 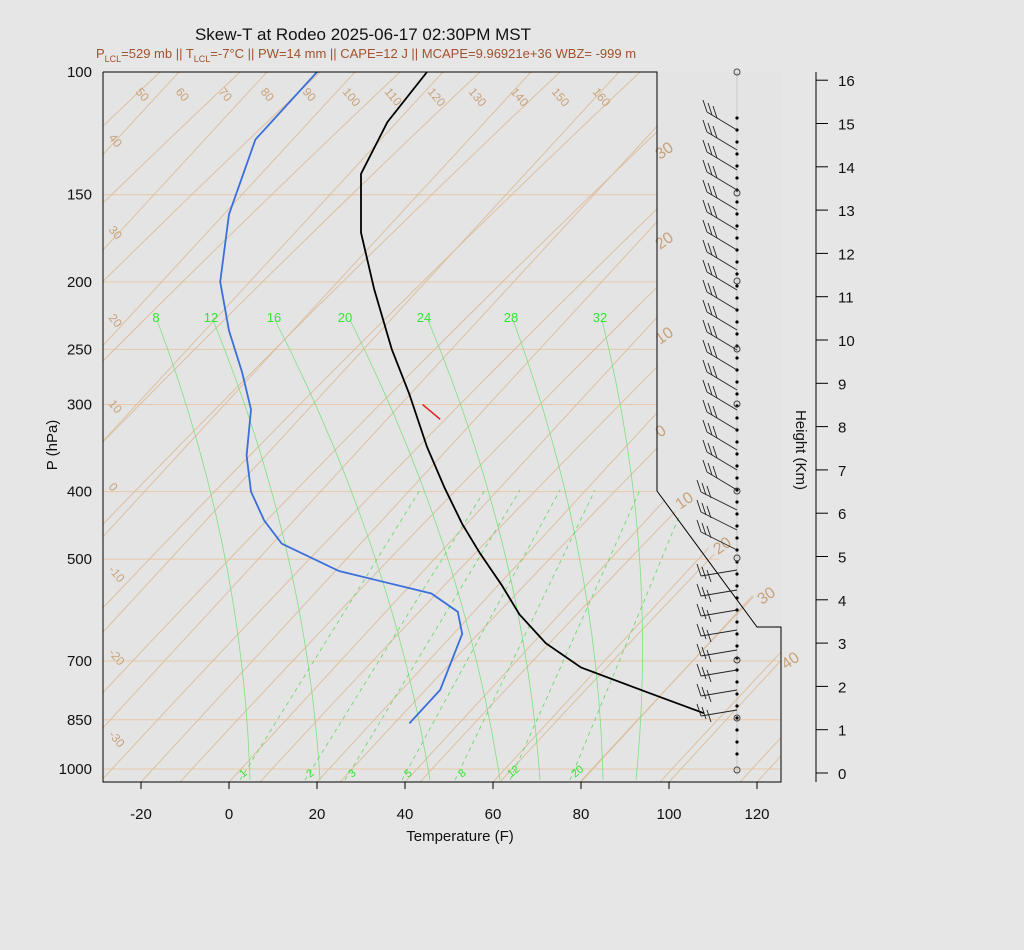 I want to click on temperature-ticks: -20 0 20 40 60 80 100 120, so click(x=450, y=802).